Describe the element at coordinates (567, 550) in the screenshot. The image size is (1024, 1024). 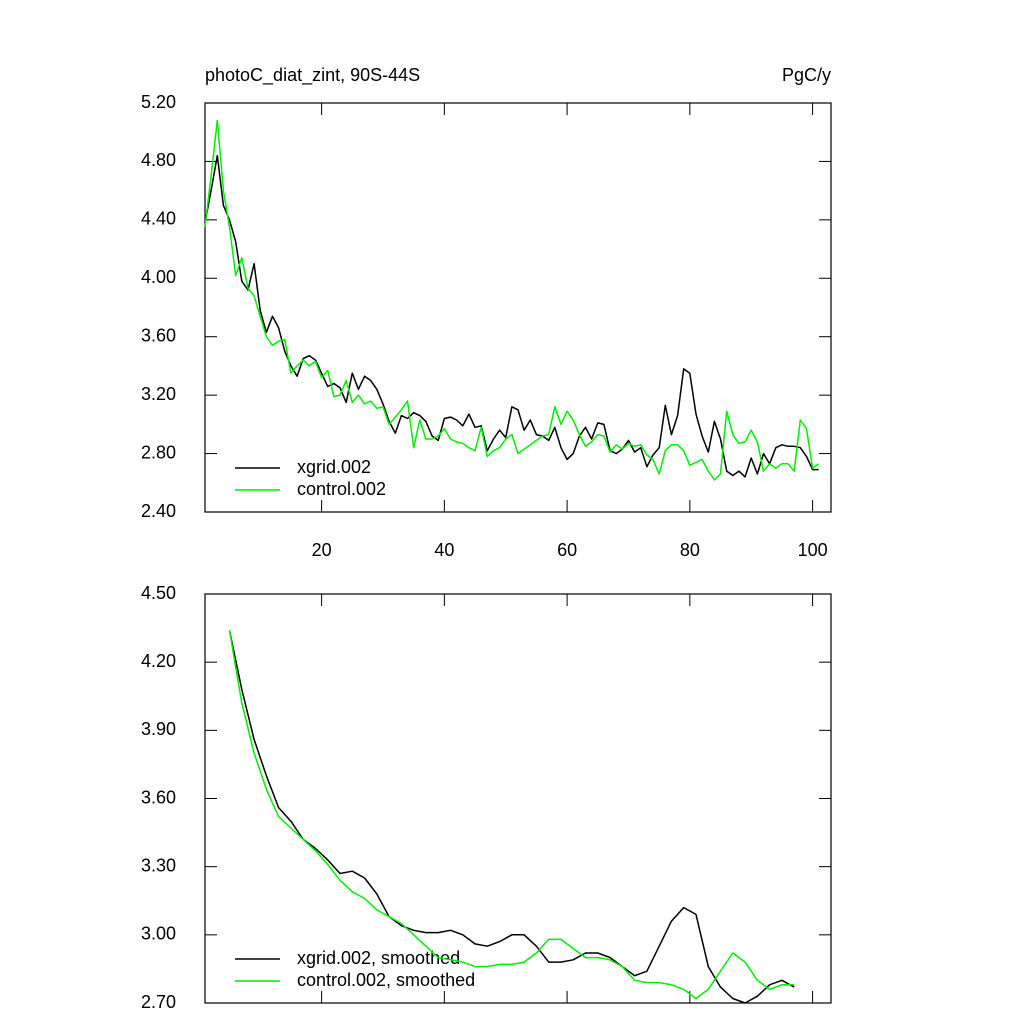
I see `x-tick-label: 60` at that location.